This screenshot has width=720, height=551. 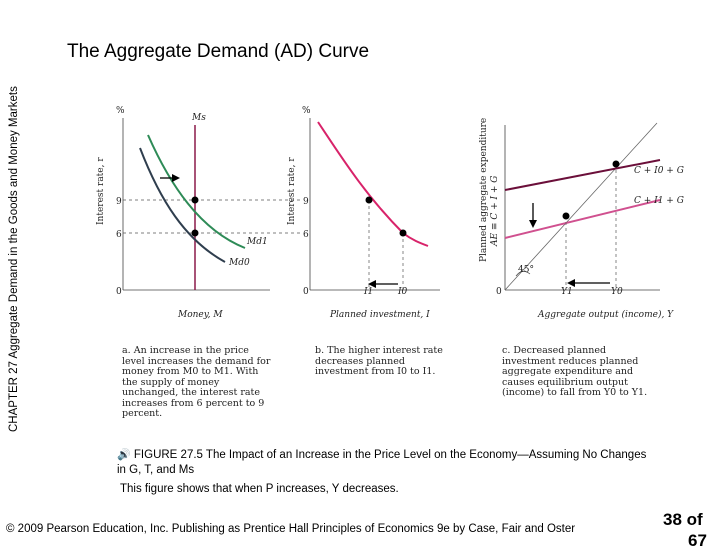 What do you see at coordinates (257, 242) in the screenshot?
I see `money-demand-label-1: Md1` at bounding box center [257, 242].